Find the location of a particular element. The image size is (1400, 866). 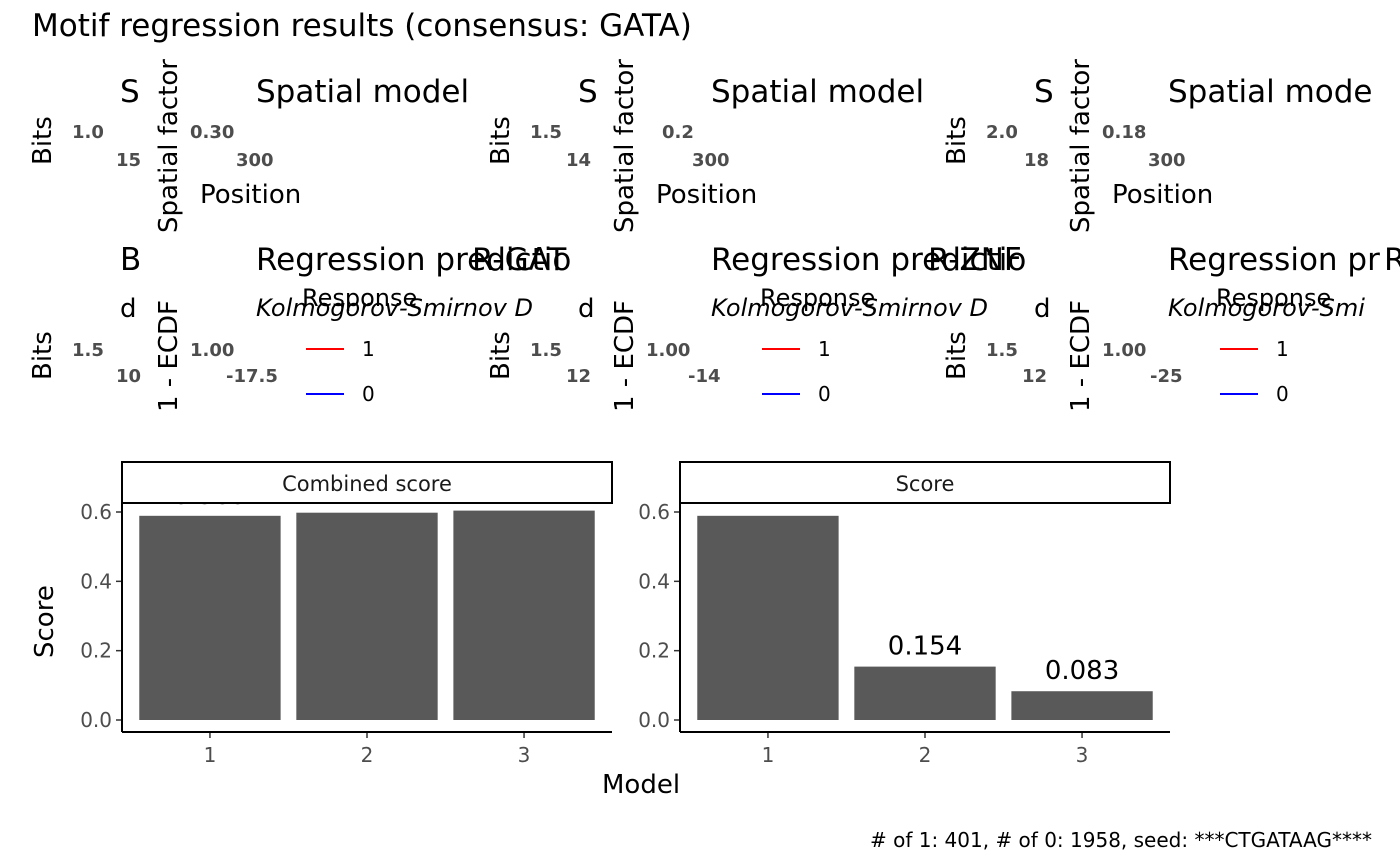

facet-strip-text: Score is located at coordinates (925, 484).